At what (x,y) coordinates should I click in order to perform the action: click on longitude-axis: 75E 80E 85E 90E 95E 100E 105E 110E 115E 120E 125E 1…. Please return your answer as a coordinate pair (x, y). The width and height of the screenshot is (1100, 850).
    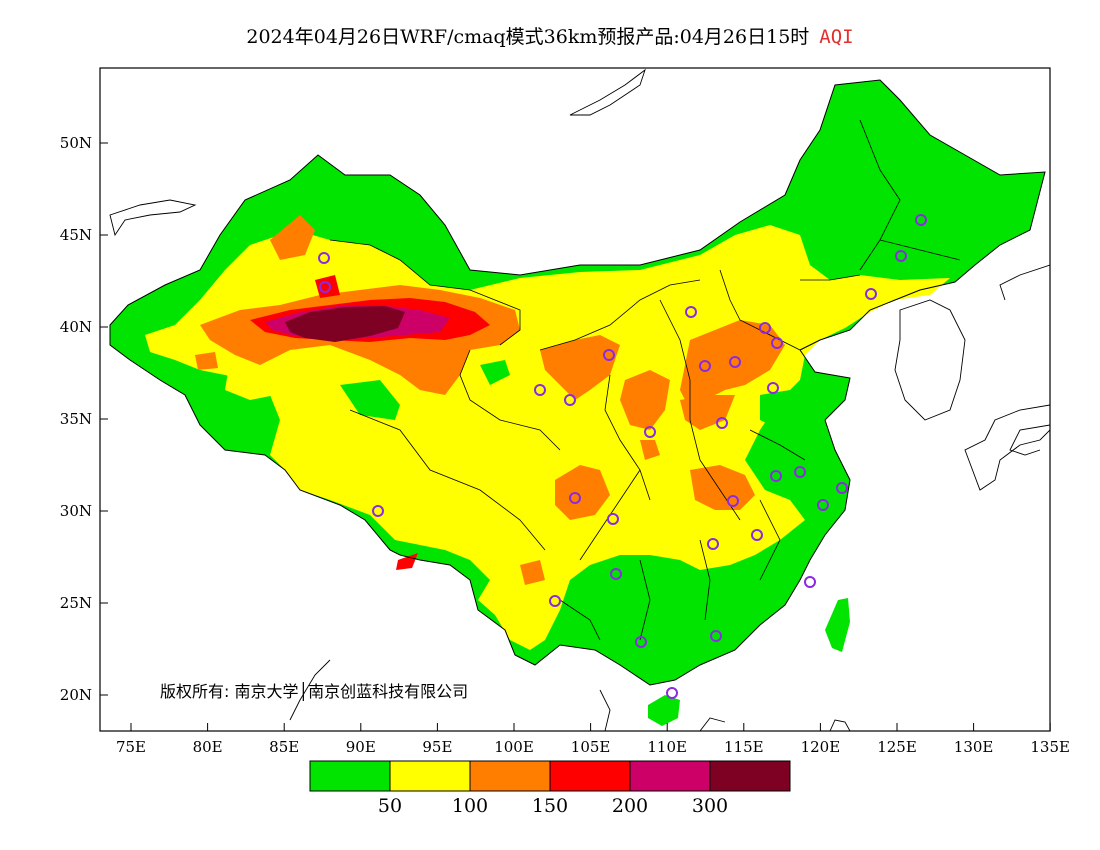
    Looking at the image, I should click on (593, 739).